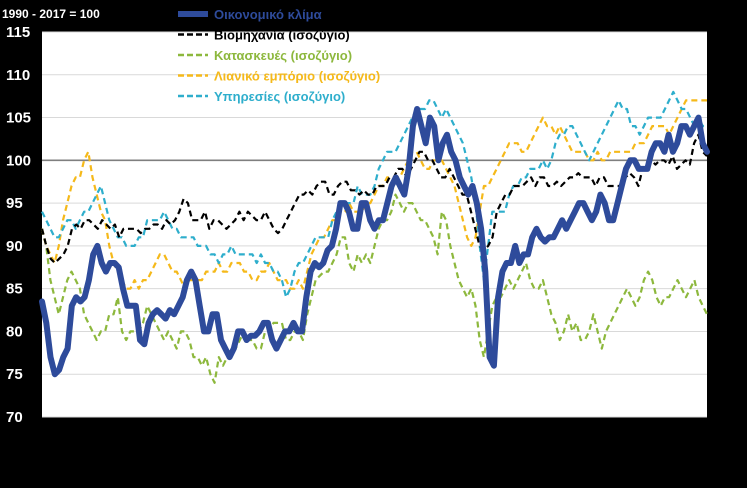  I want to click on y-tick-label: 90, so click(14, 246).